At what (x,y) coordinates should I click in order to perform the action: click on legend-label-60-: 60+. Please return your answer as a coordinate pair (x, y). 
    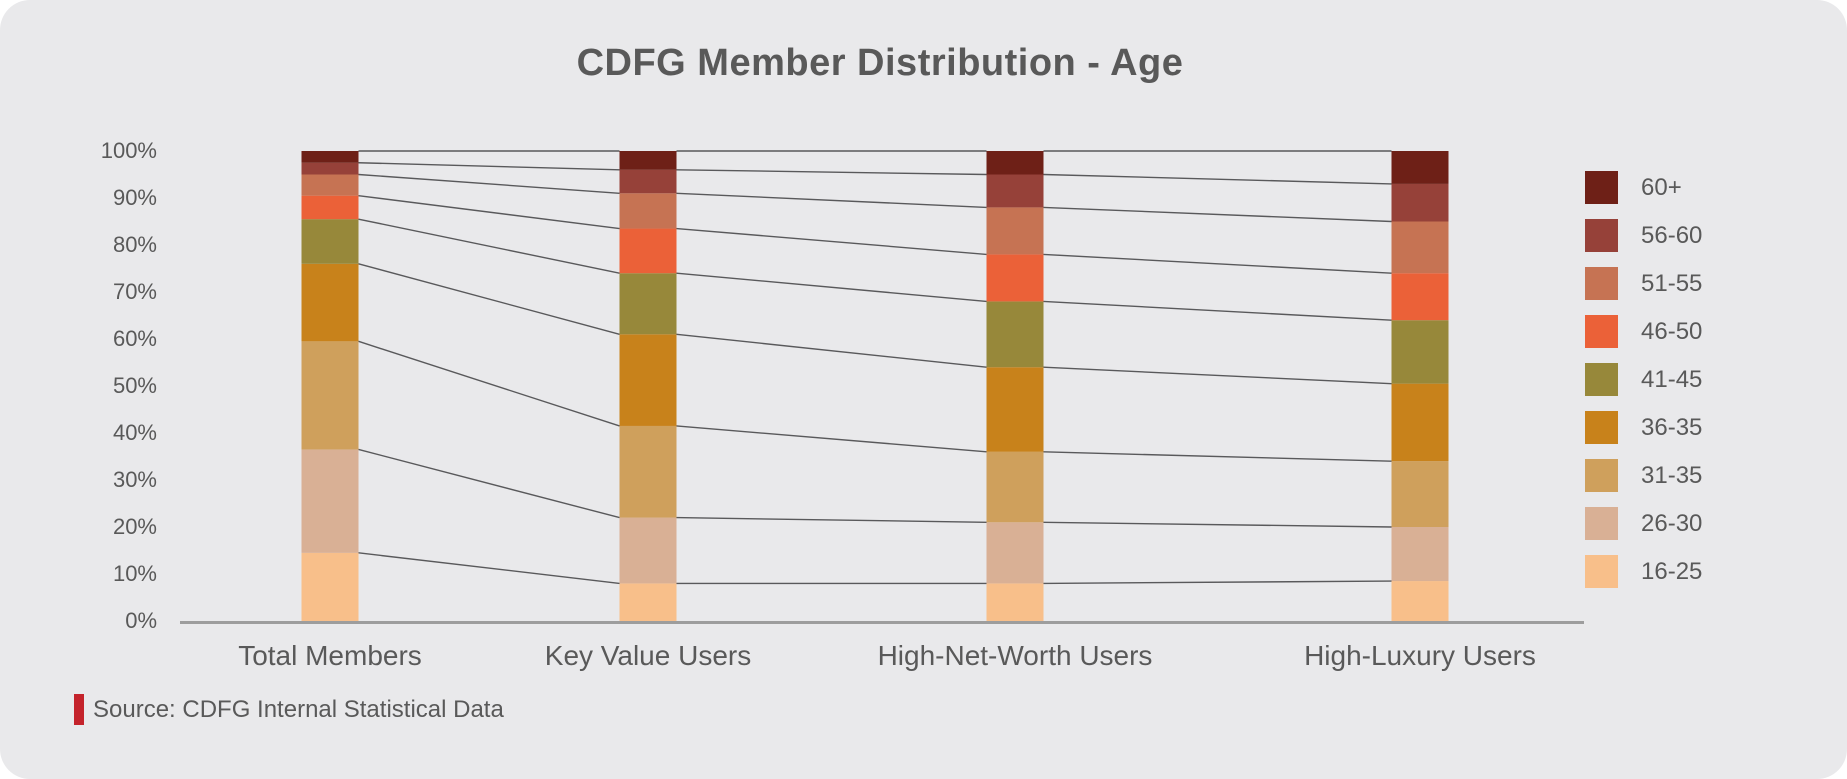
    Looking at the image, I should click on (1661, 187).